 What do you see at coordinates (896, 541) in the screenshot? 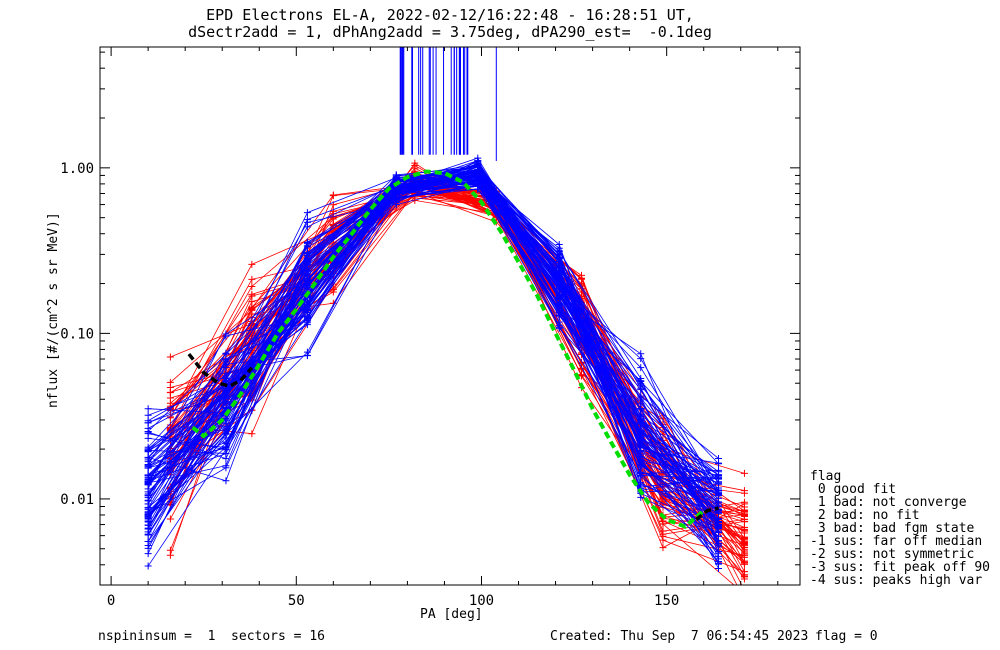
I see `legend-item: -1 sus: far off median` at bounding box center [896, 541].